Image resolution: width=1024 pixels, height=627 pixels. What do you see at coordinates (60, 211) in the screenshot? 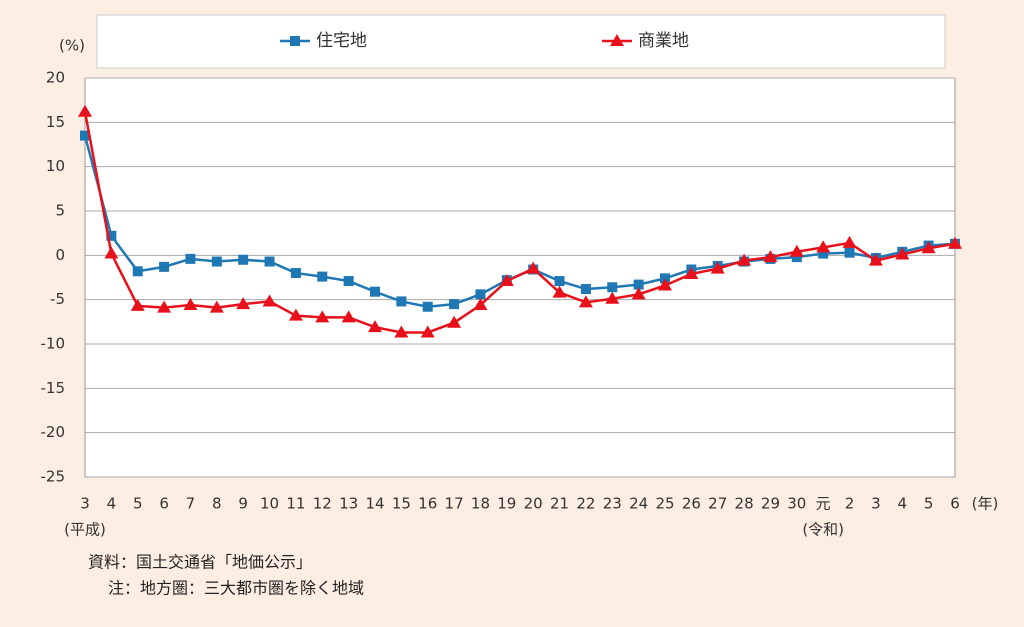
I see `y-tick-label: 5` at bounding box center [60, 211].